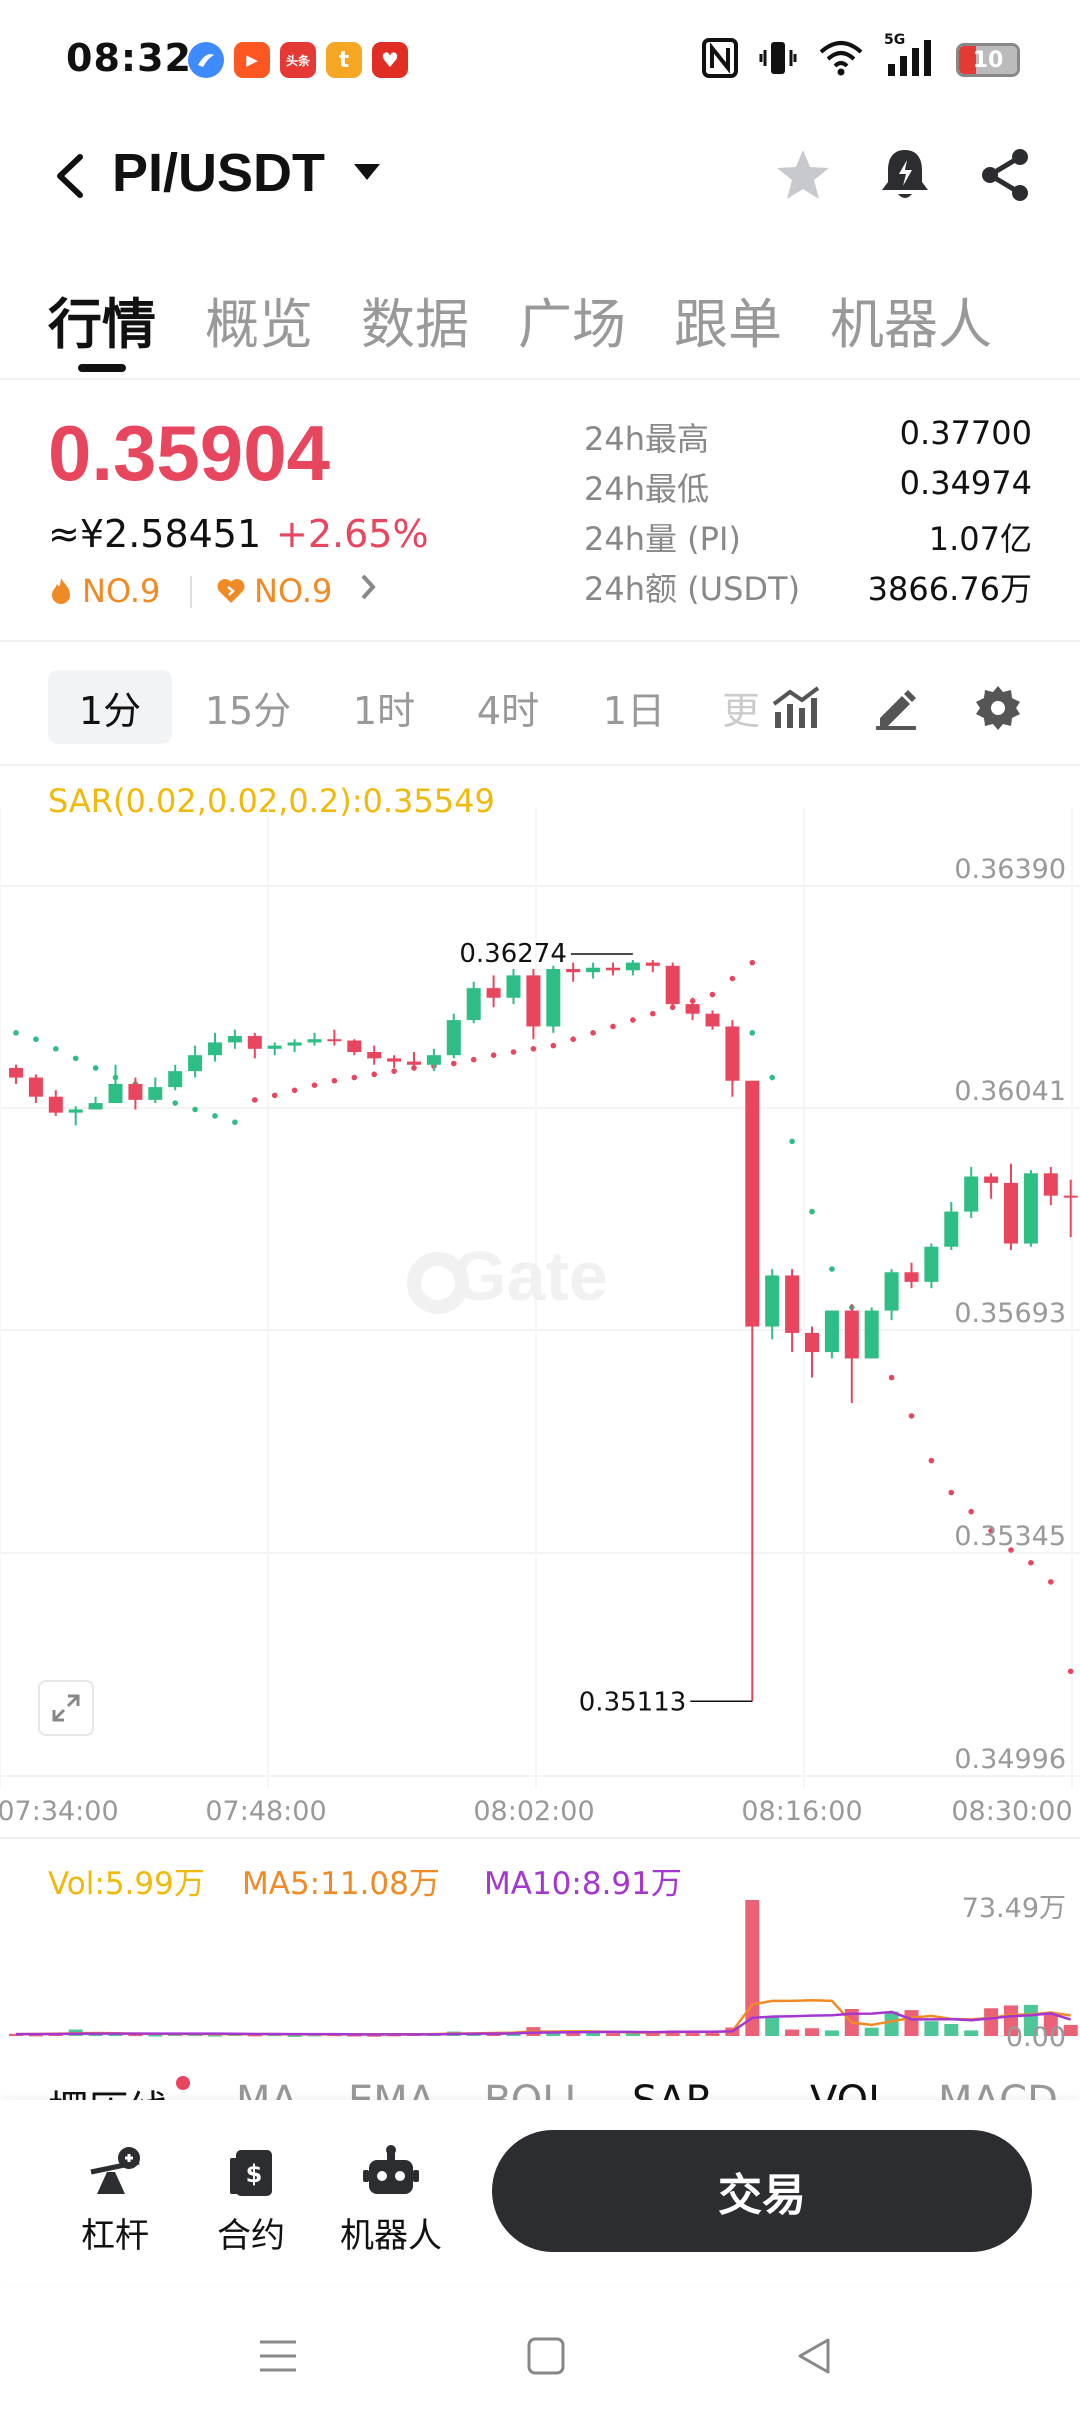 This screenshot has height=2412, width=1080. I want to click on ind-tab-ema: EMA, so click(392, 2090).